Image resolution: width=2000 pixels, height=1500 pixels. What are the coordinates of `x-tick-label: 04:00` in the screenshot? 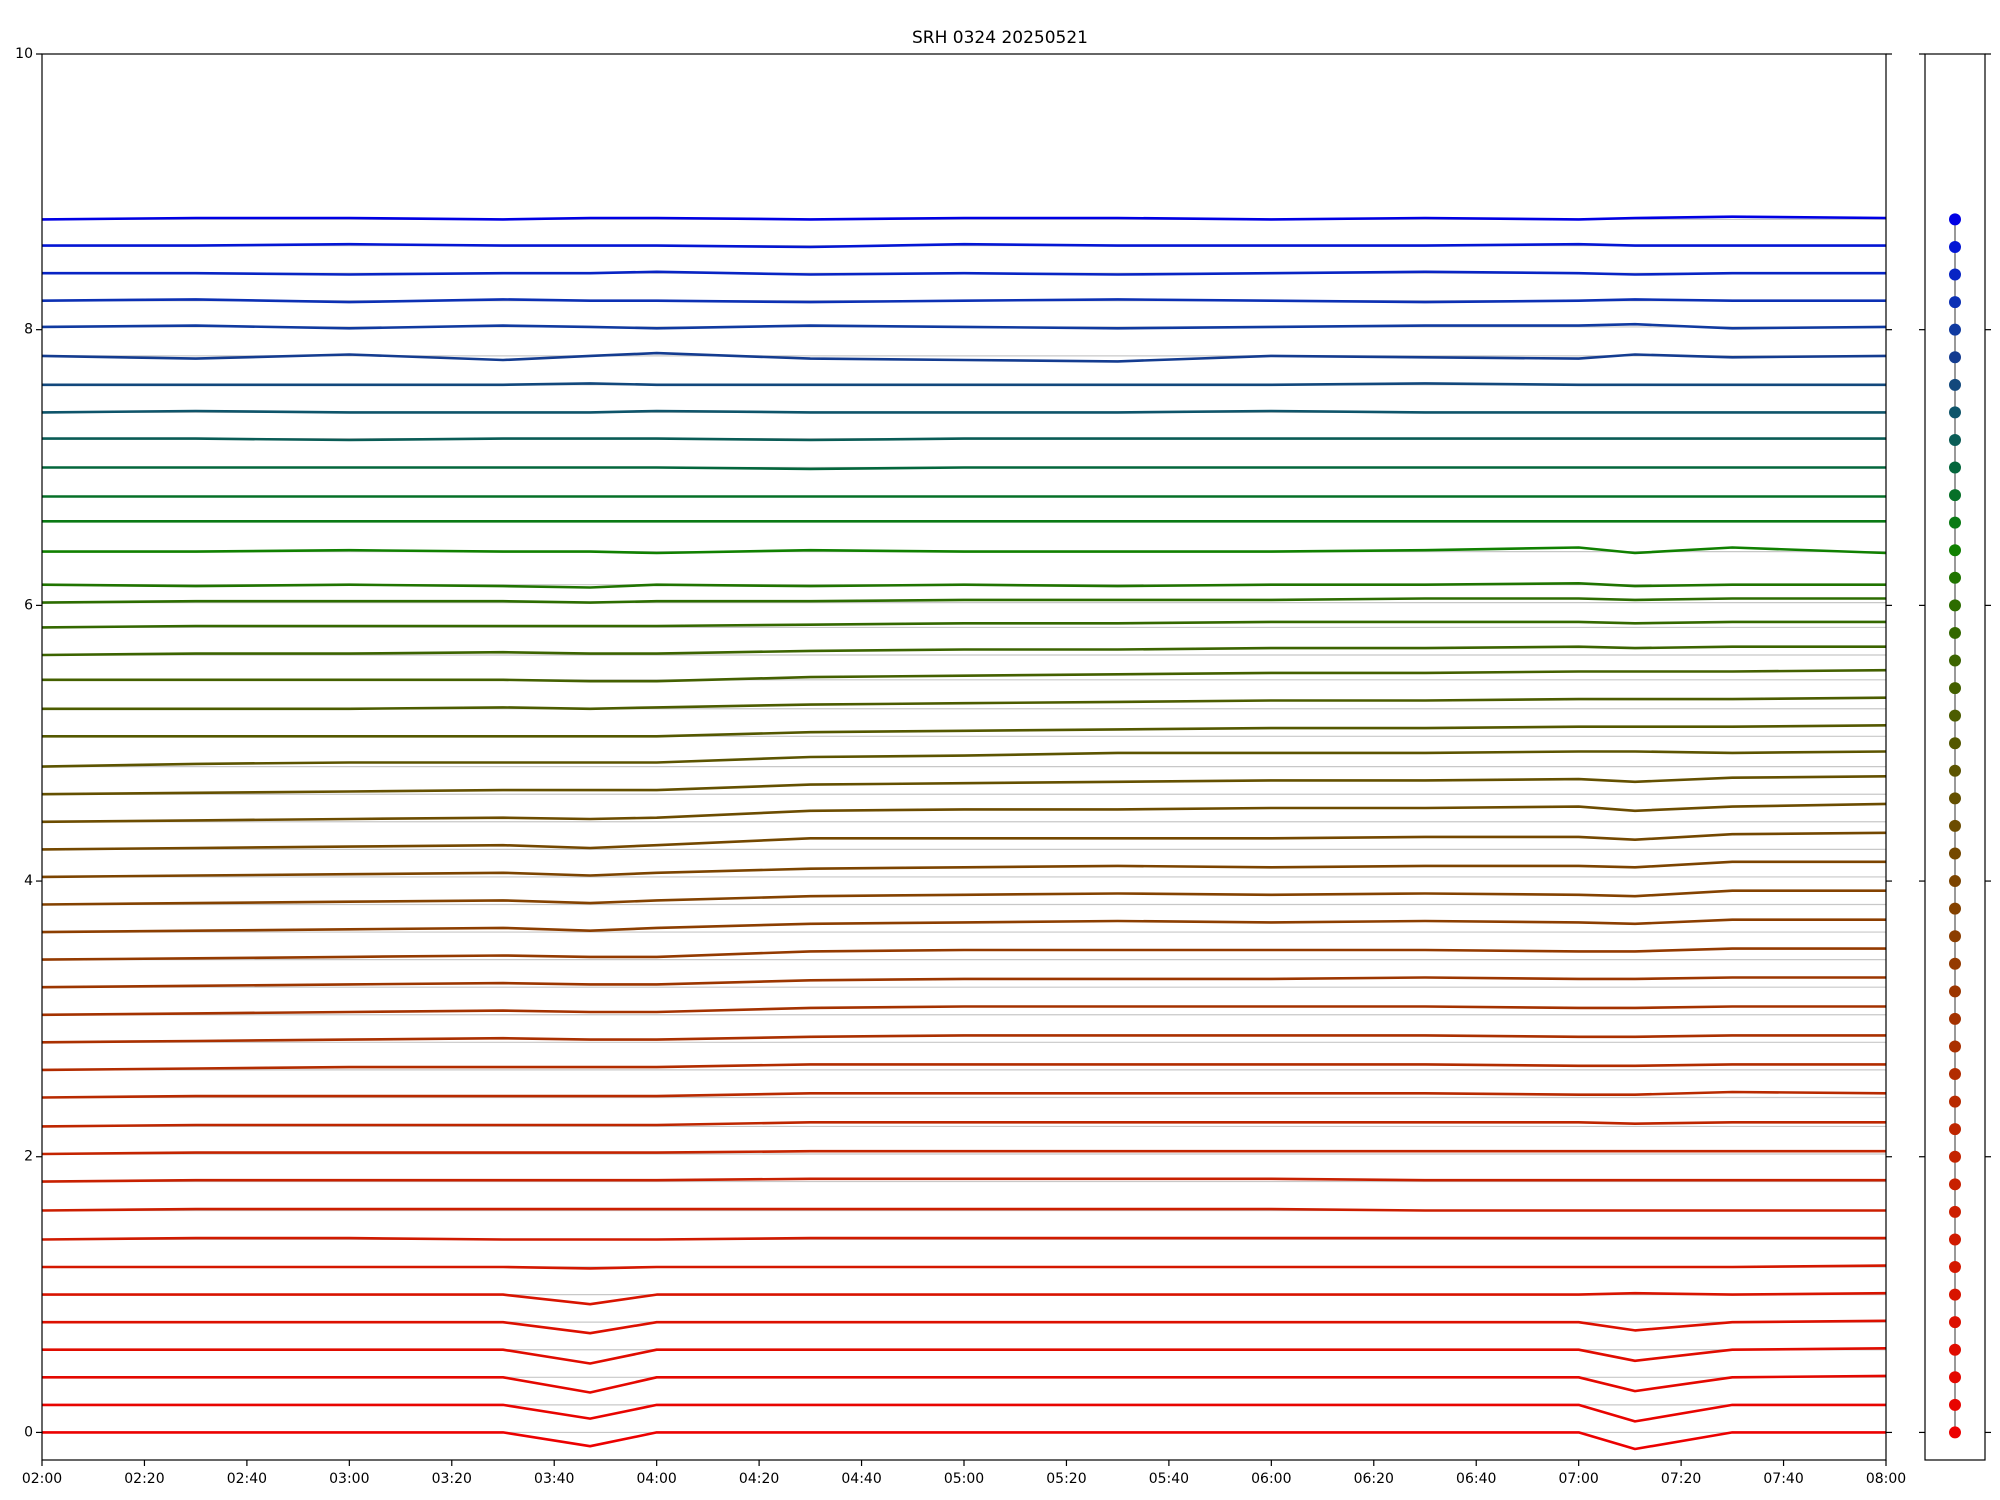 It's located at (656, 1479).